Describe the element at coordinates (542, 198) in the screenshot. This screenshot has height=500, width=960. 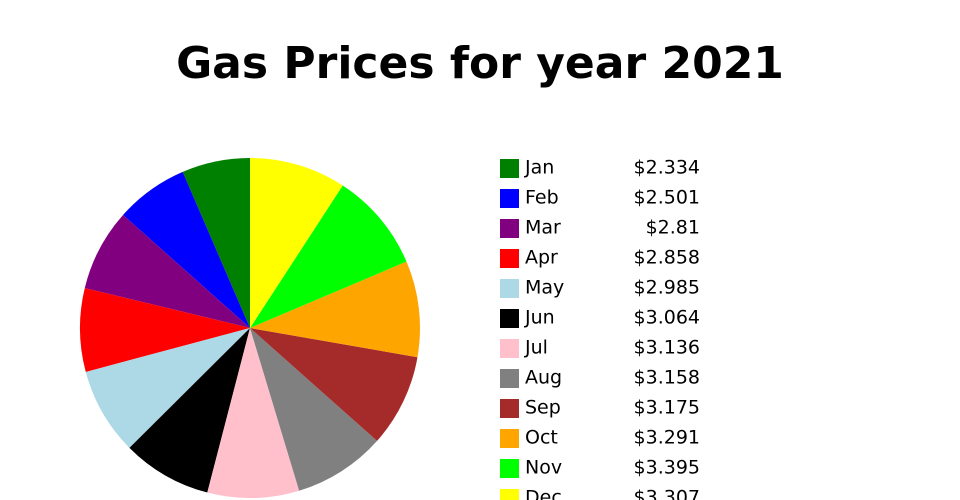
I see `legend-label: Feb` at that location.